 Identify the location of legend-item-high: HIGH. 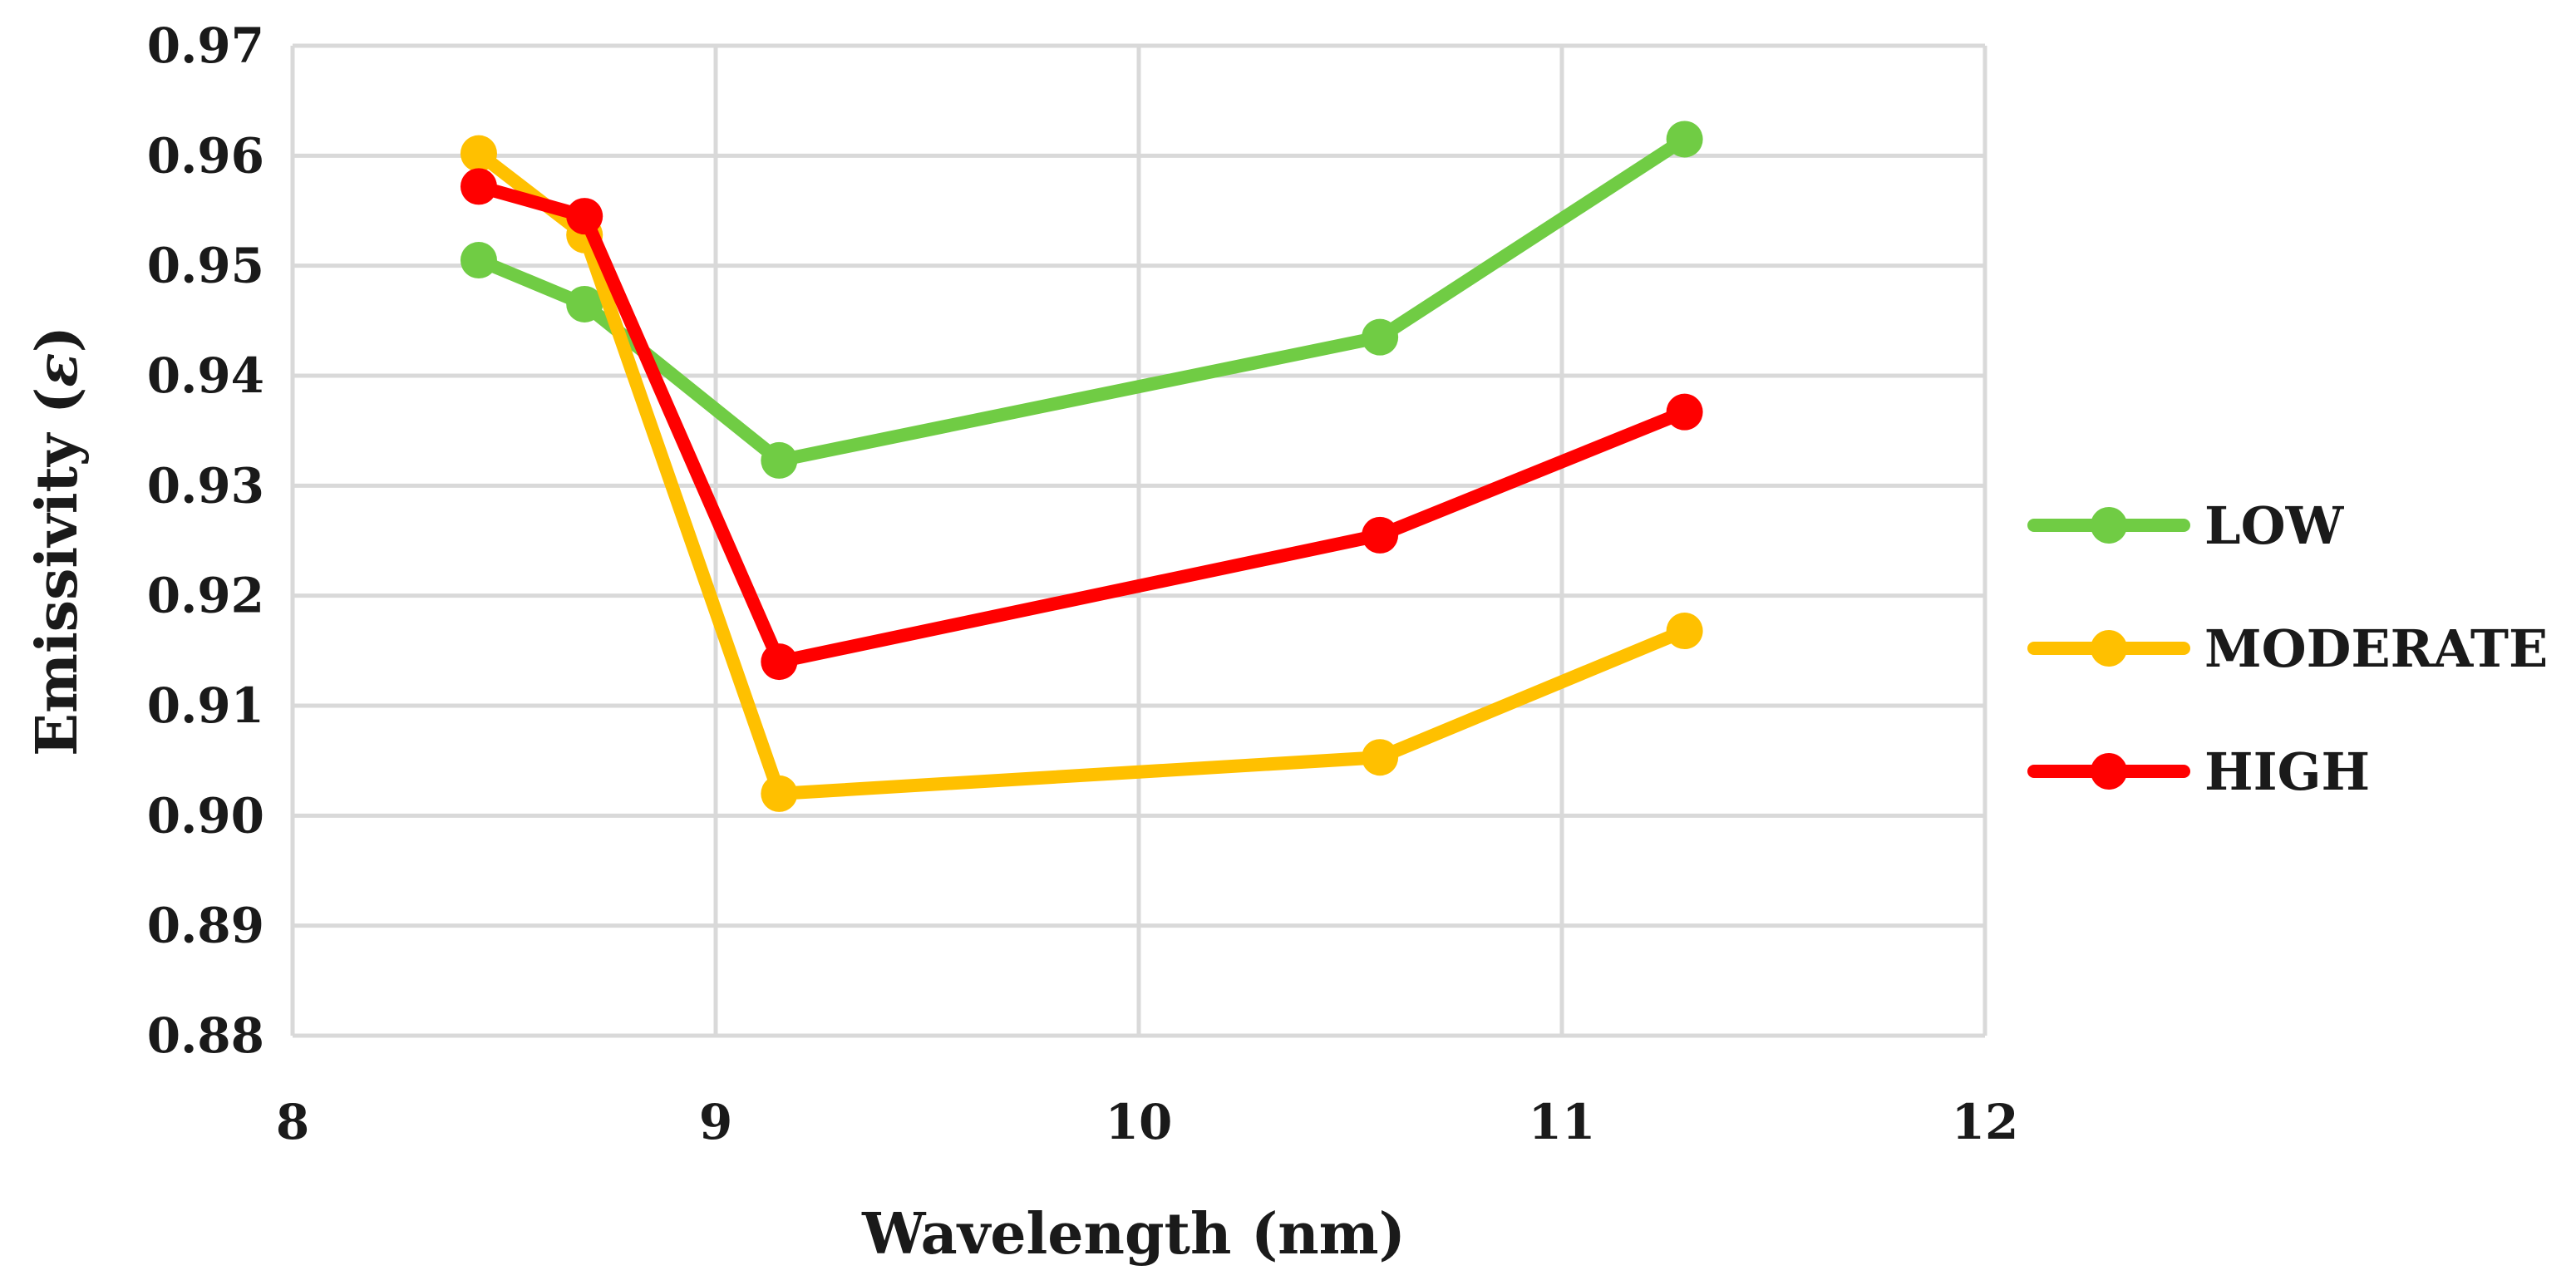
(2198, 771).